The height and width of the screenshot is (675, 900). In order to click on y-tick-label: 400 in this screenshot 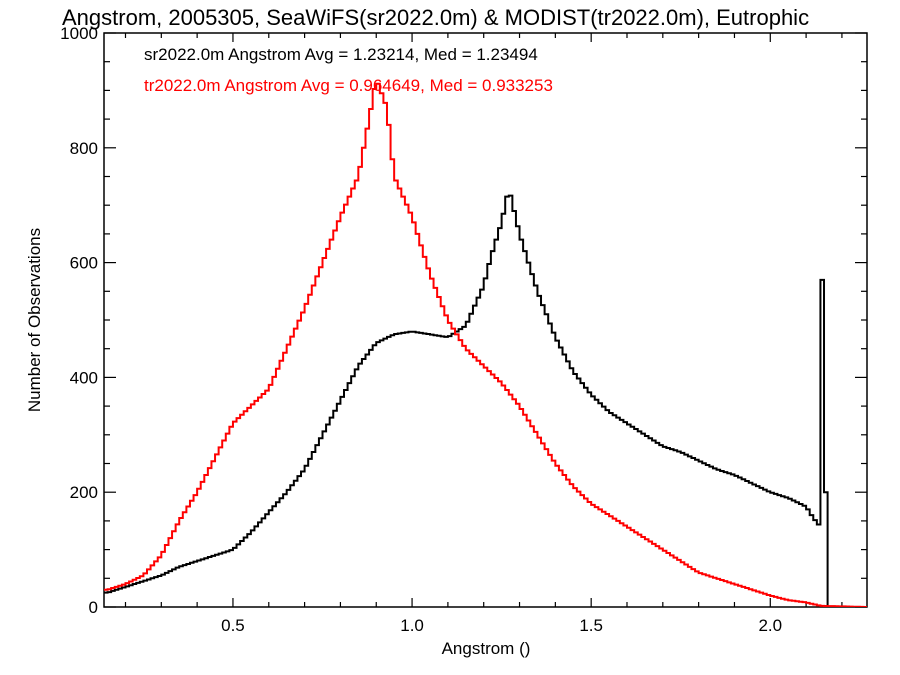, I will do `click(84, 377)`.